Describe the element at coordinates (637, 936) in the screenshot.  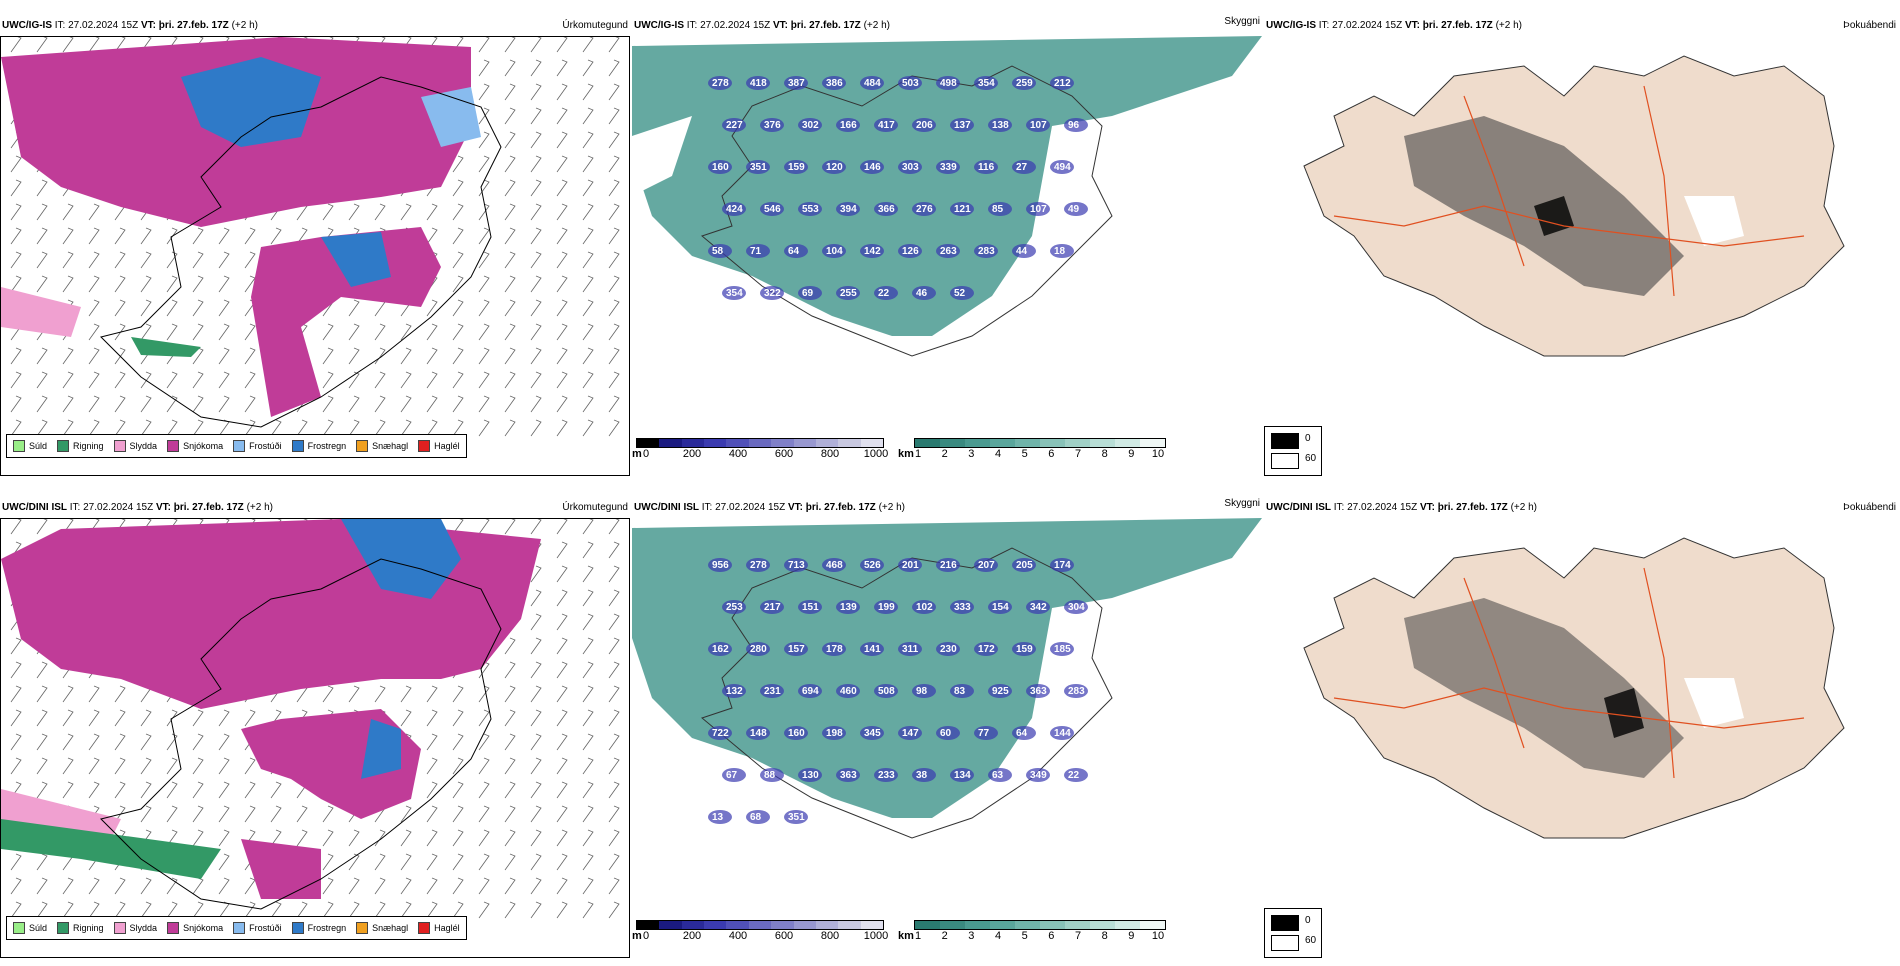
I see `cloud-base-unit: m` at that location.